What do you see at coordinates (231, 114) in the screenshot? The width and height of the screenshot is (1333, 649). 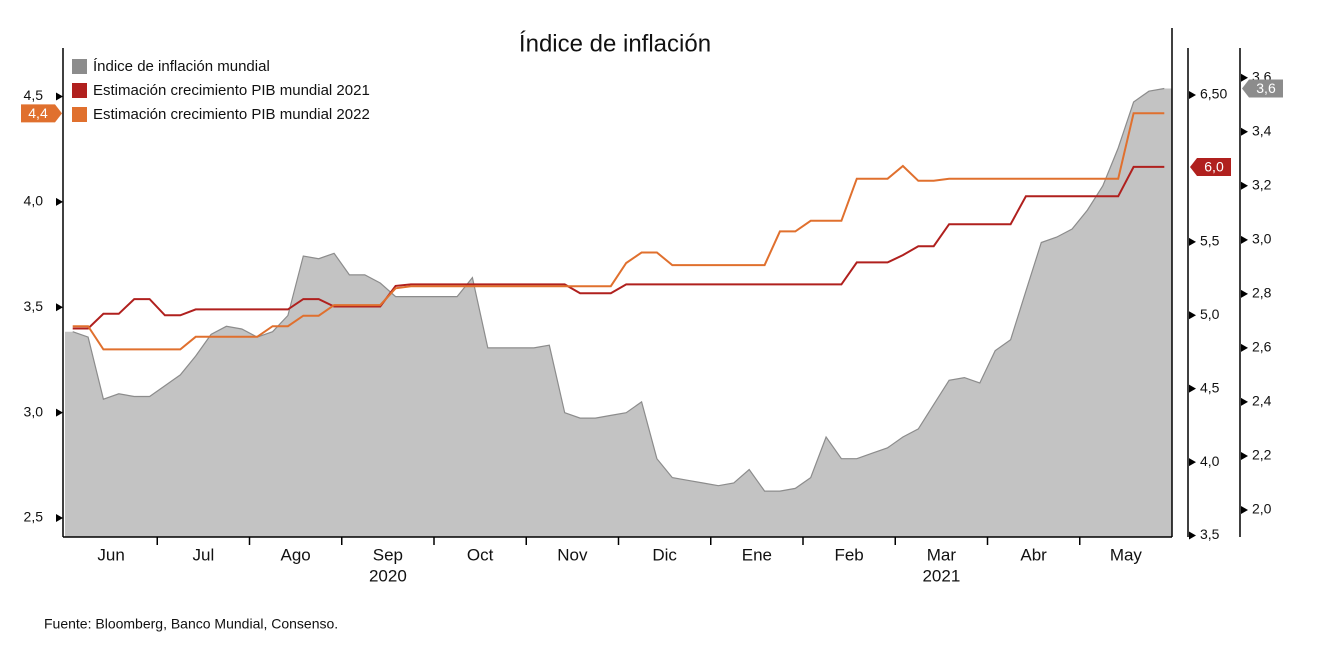 I see `legend-label: Estimación crecimiento PIB mundial 2022` at bounding box center [231, 114].